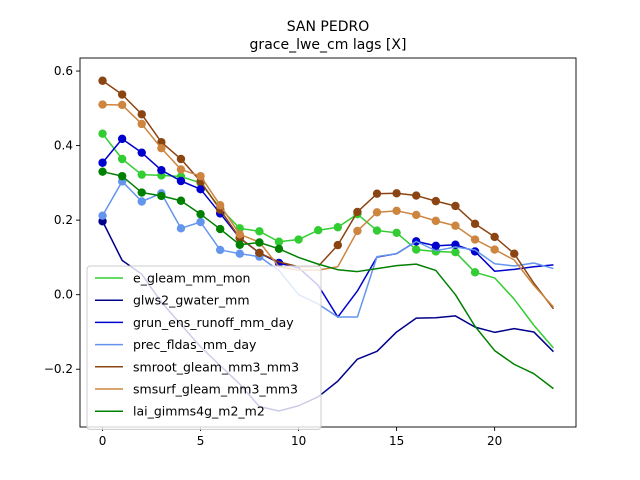  What do you see at coordinates (396, 441) in the screenshot?
I see `x-tick-label: 15` at bounding box center [396, 441].